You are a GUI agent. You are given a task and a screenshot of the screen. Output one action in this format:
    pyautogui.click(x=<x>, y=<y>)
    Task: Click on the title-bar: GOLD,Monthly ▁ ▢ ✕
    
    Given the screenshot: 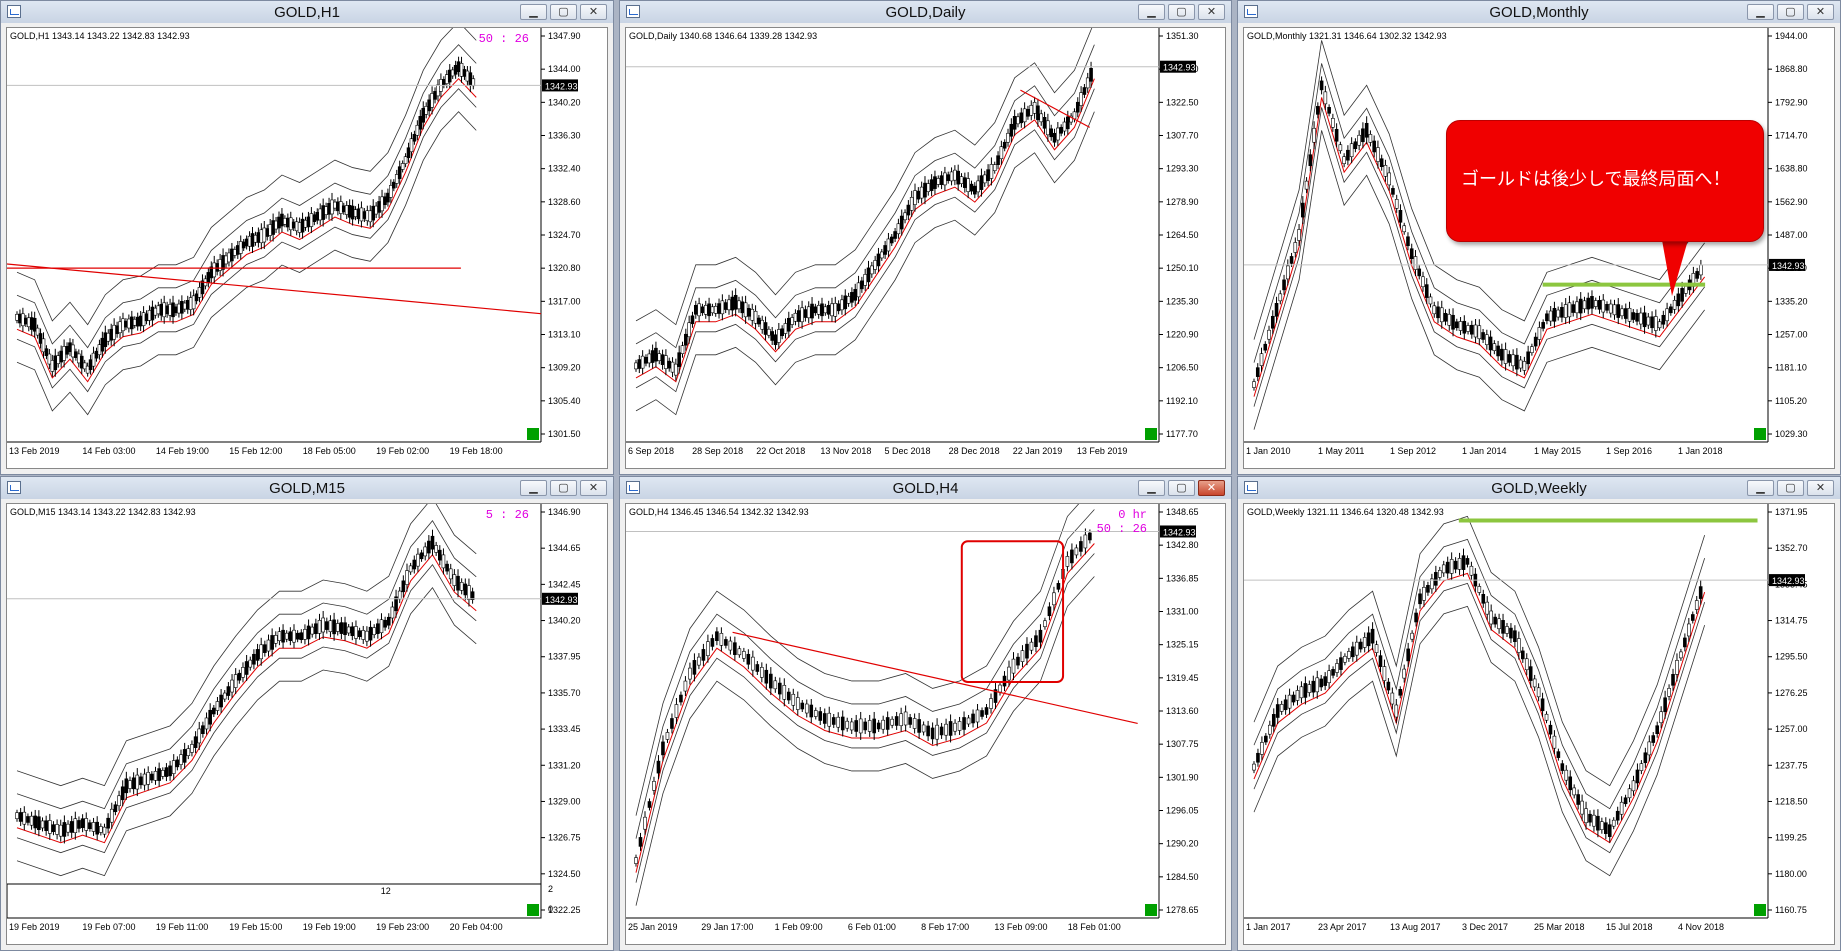 What is the action you would take?
    pyautogui.click(x=1539, y=12)
    